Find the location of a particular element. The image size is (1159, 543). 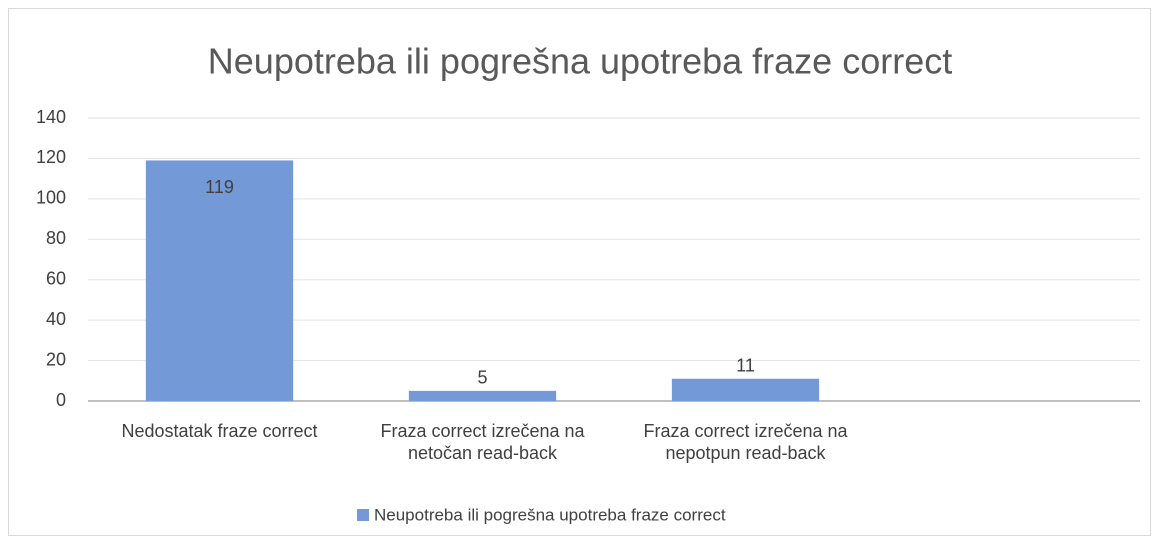

data-label: 11 is located at coordinates (745, 366).